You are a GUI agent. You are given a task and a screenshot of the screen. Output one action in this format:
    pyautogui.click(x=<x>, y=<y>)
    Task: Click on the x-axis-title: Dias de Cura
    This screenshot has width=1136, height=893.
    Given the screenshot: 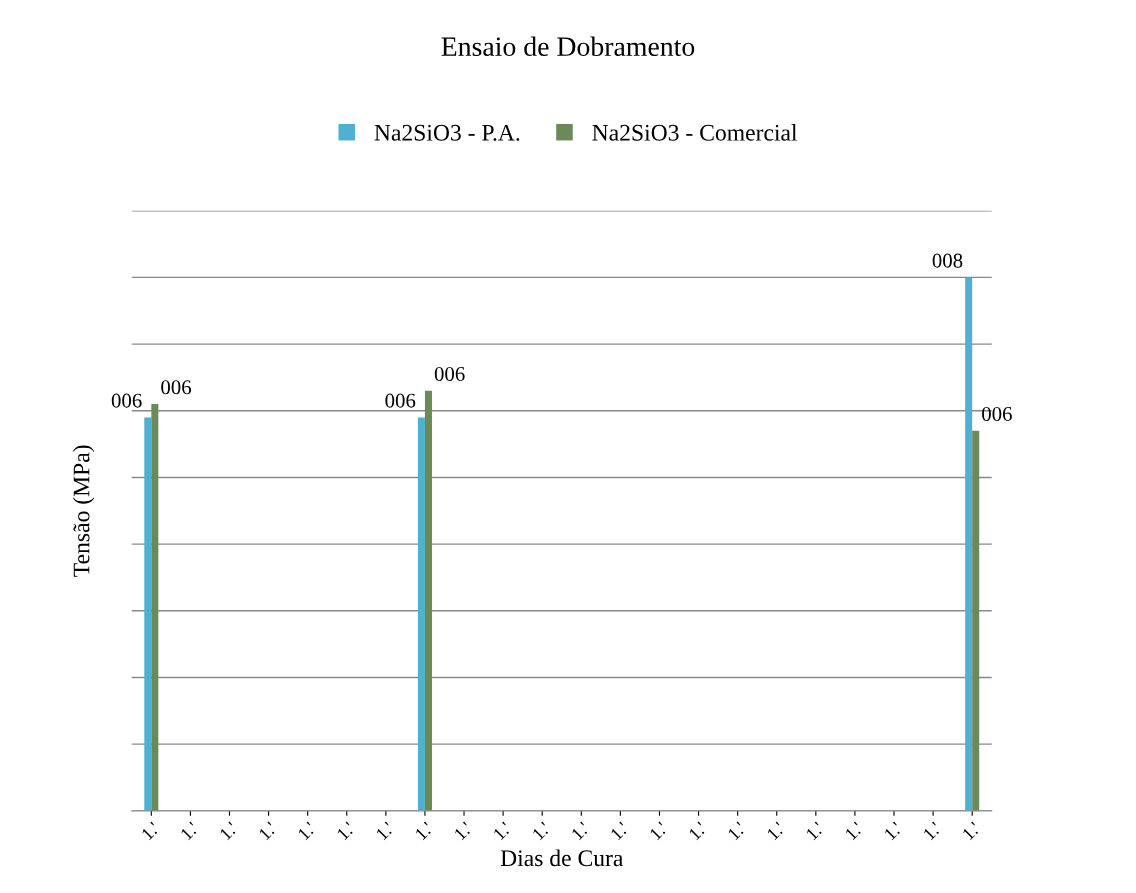 What is the action you would take?
    pyautogui.click(x=562, y=858)
    